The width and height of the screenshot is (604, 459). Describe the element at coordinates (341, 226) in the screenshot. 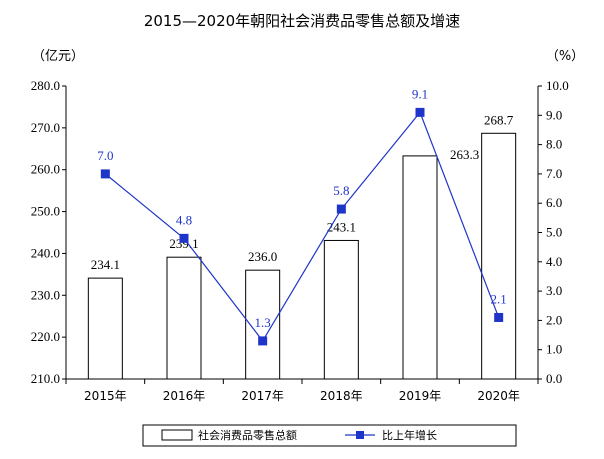

I see `bar-data-label: 243.1` at that location.